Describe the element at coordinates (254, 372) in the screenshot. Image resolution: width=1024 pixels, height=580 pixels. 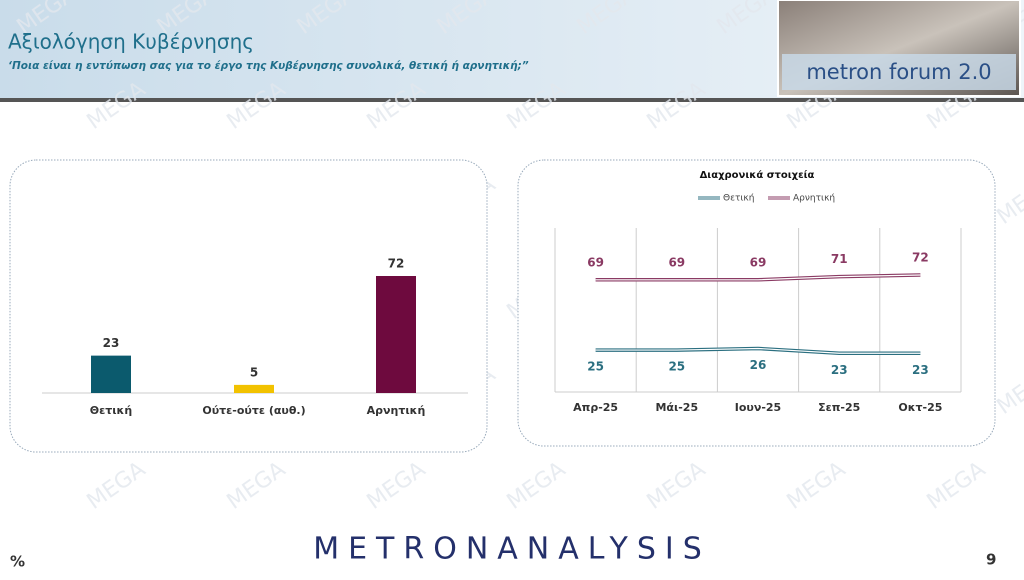
I see `data-label: 5` at that location.